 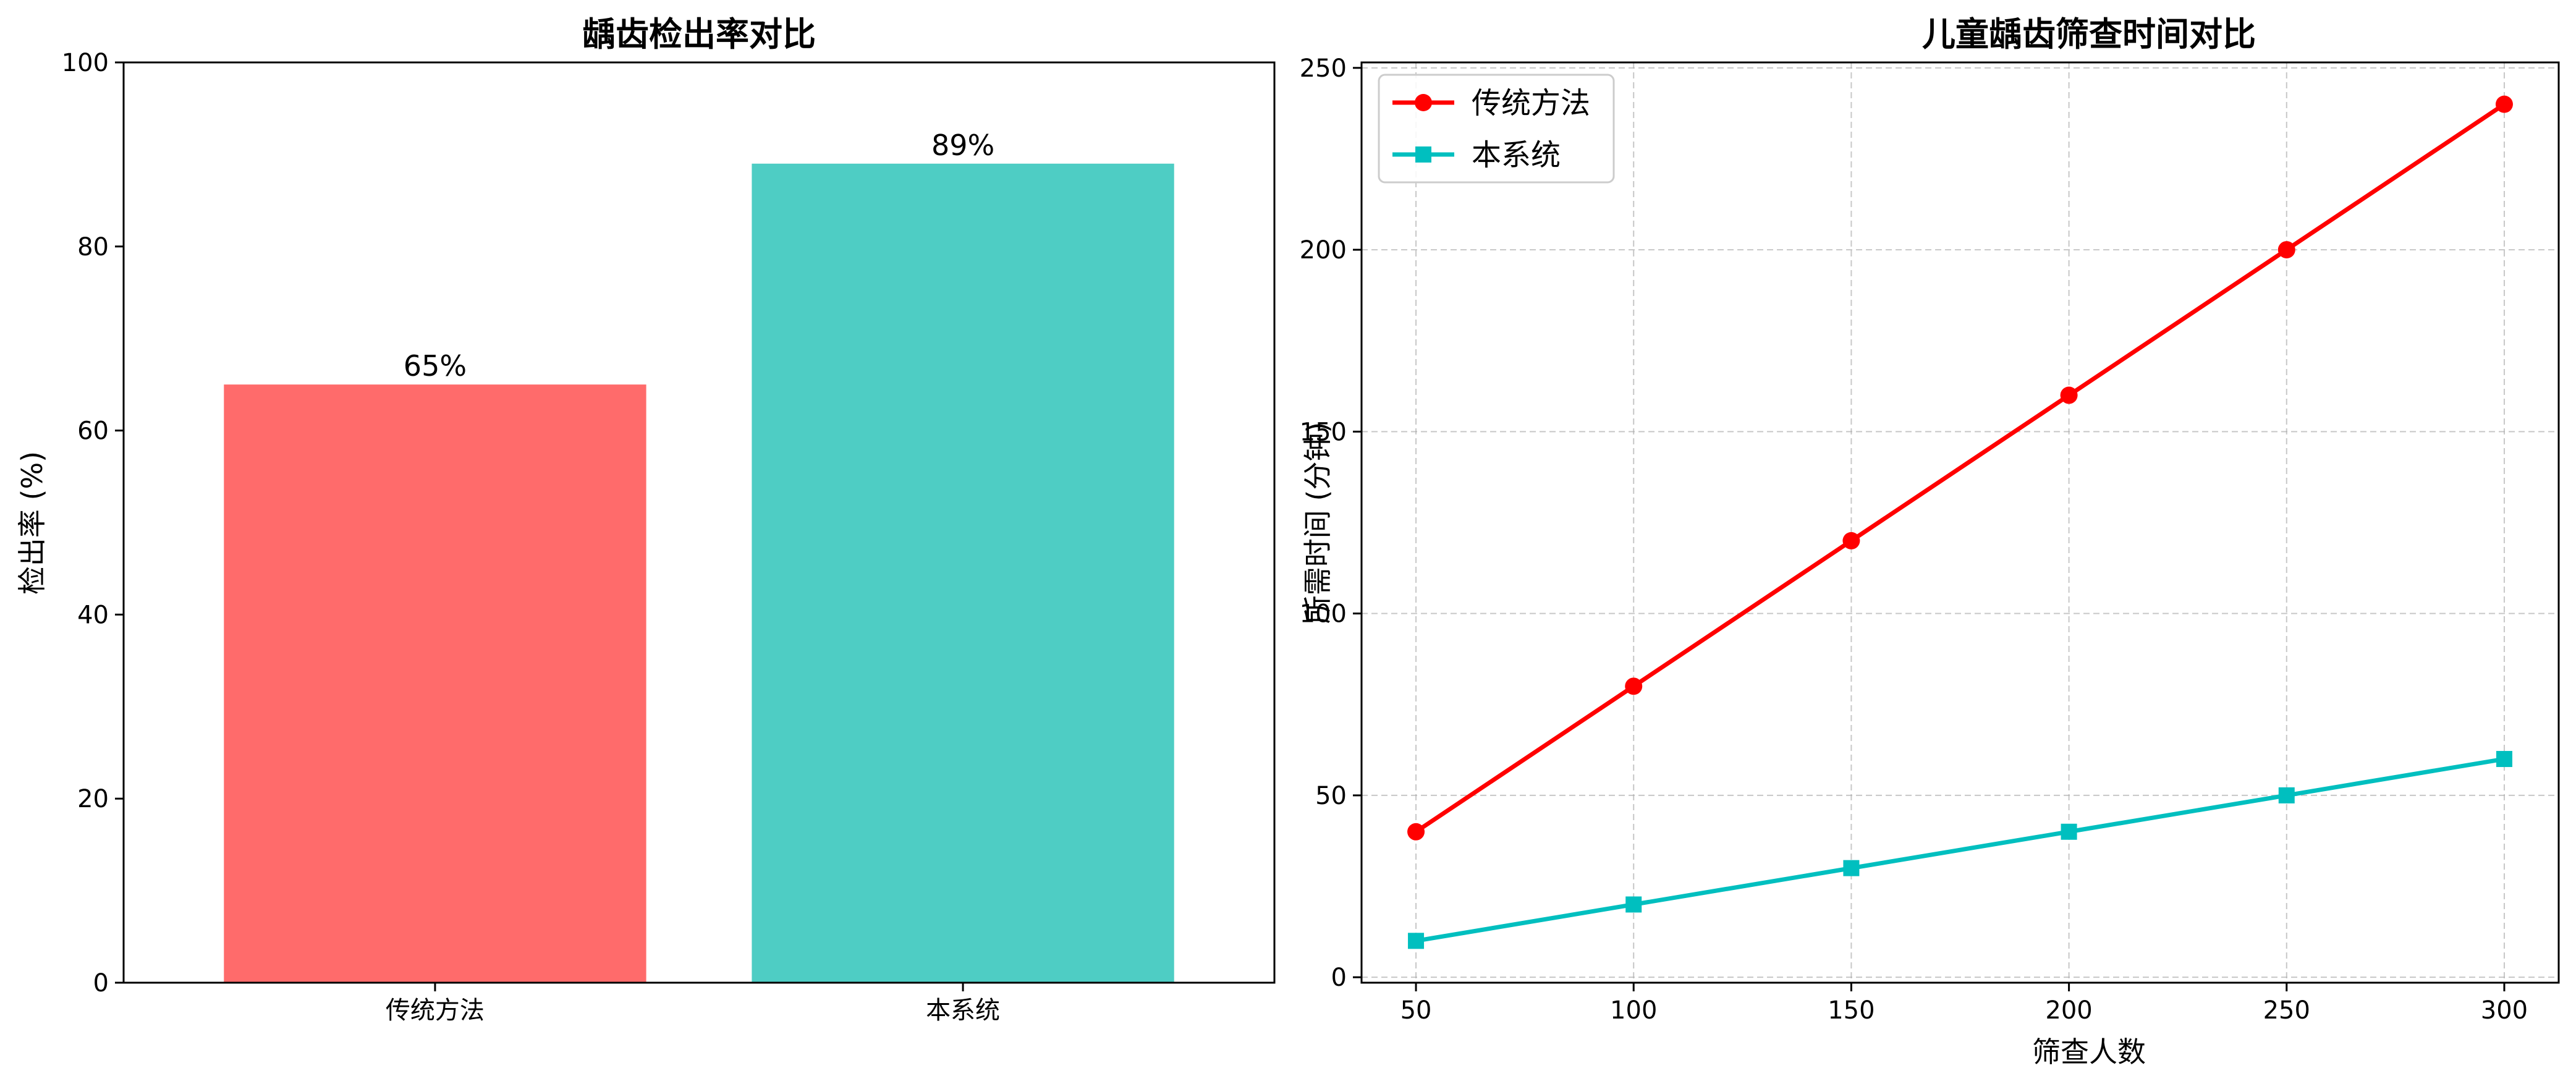 I want to click on line-chart-x-axis-label: 筛查人数, so click(x=2089, y=1052).